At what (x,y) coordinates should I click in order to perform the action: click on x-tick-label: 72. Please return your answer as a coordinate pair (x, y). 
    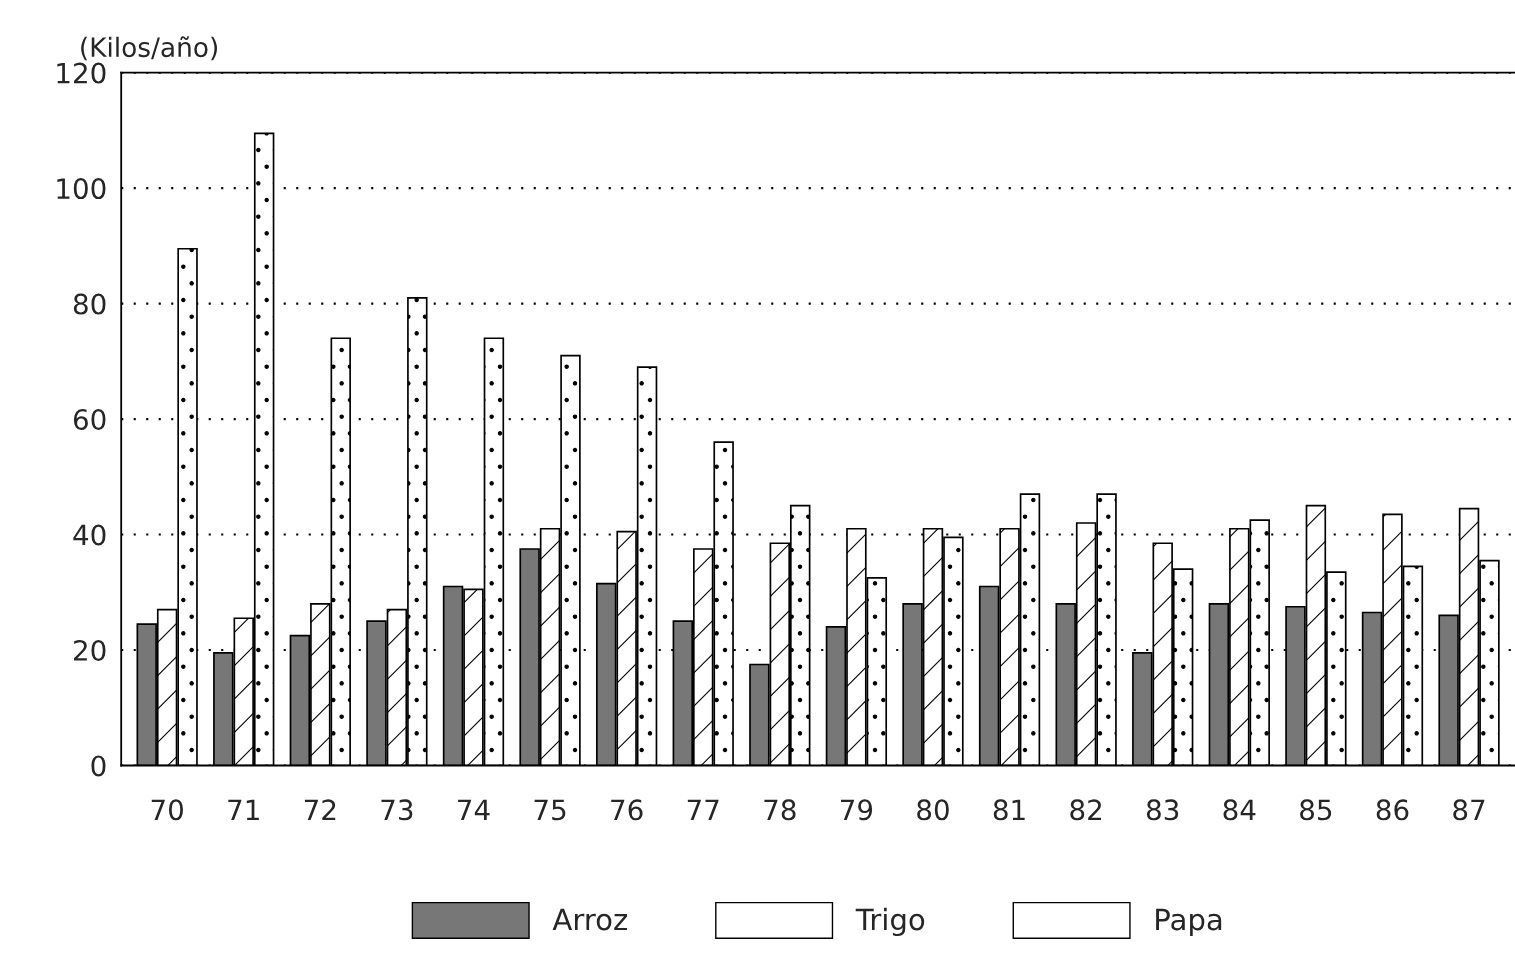
    Looking at the image, I should click on (320, 809).